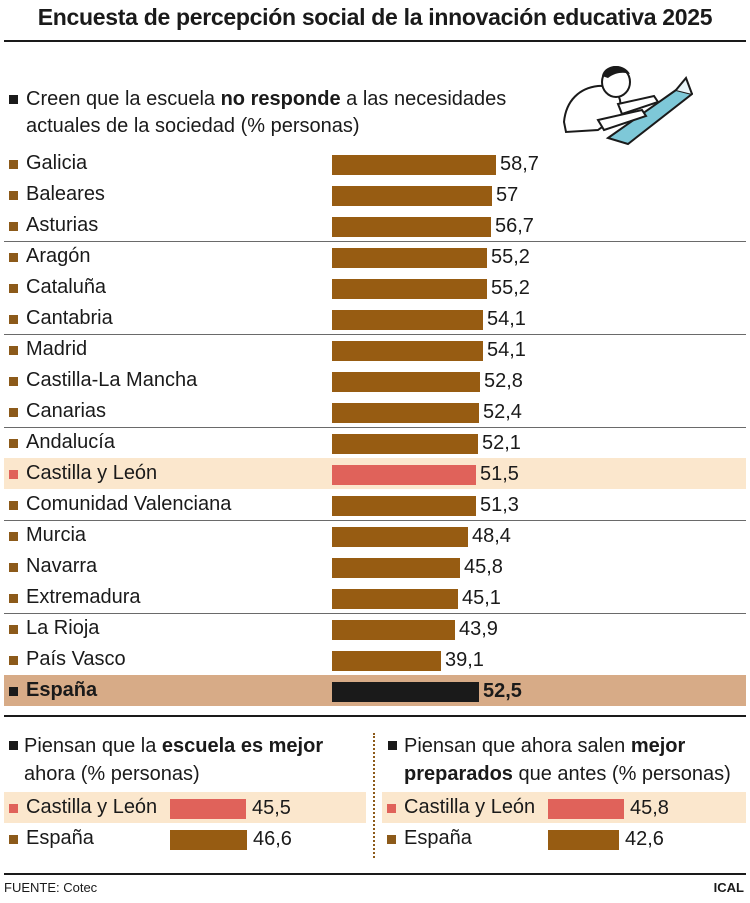 Image resolution: width=750 pixels, height=903 pixels. I want to click on bar-row: Cataluña 55,2, so click(375, 287).